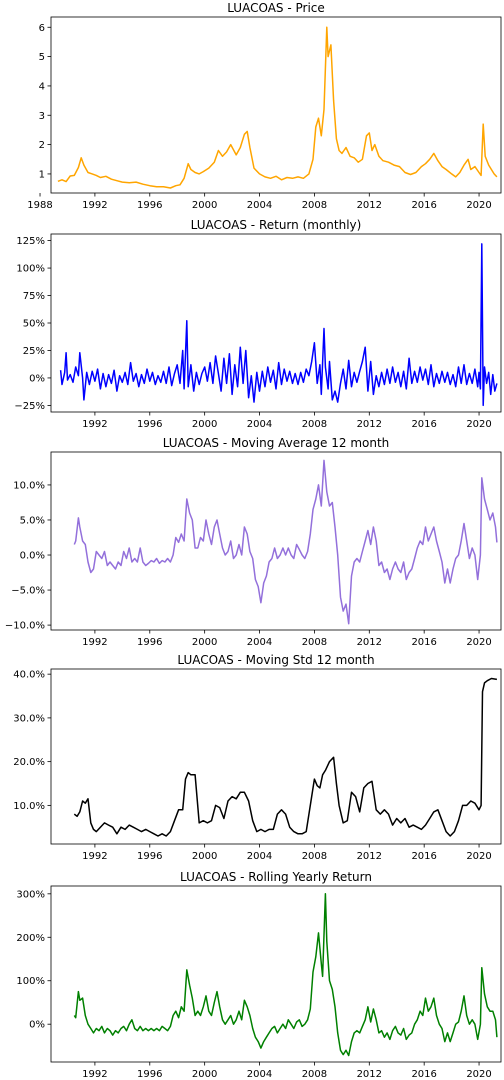 The image size is (504, 1080). Describe the element at coordinates (32, 556) in the screenshot. I see `y-tick-label: 0.0%` at that location.